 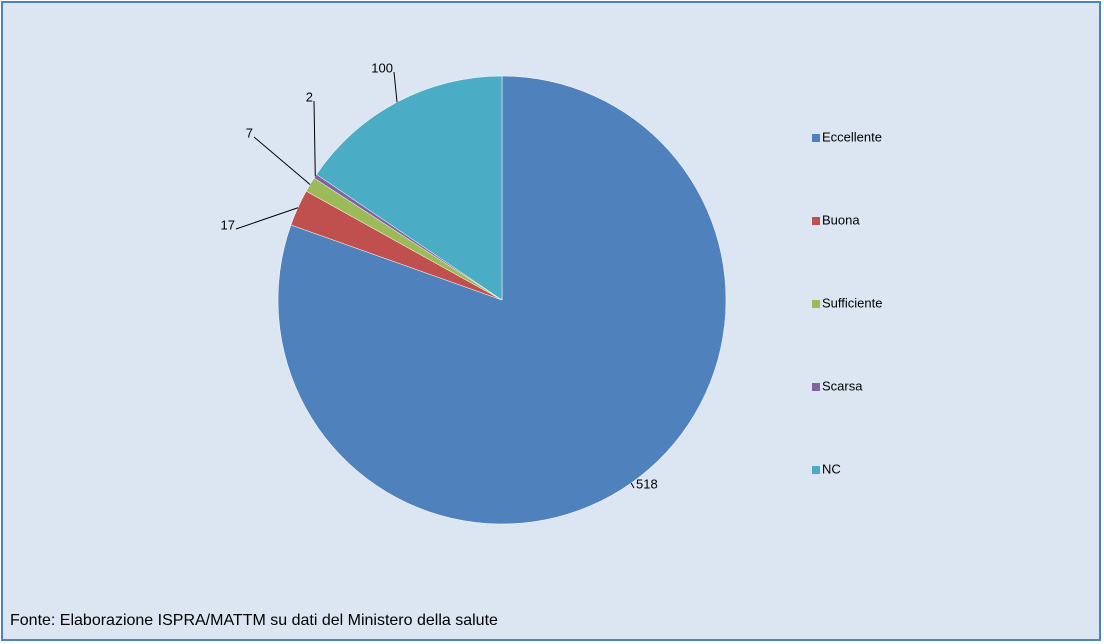 What do you see at coordinates (647, 483) in the screenshot?
I see `data-label: 518` at bounding box center [647, 483].